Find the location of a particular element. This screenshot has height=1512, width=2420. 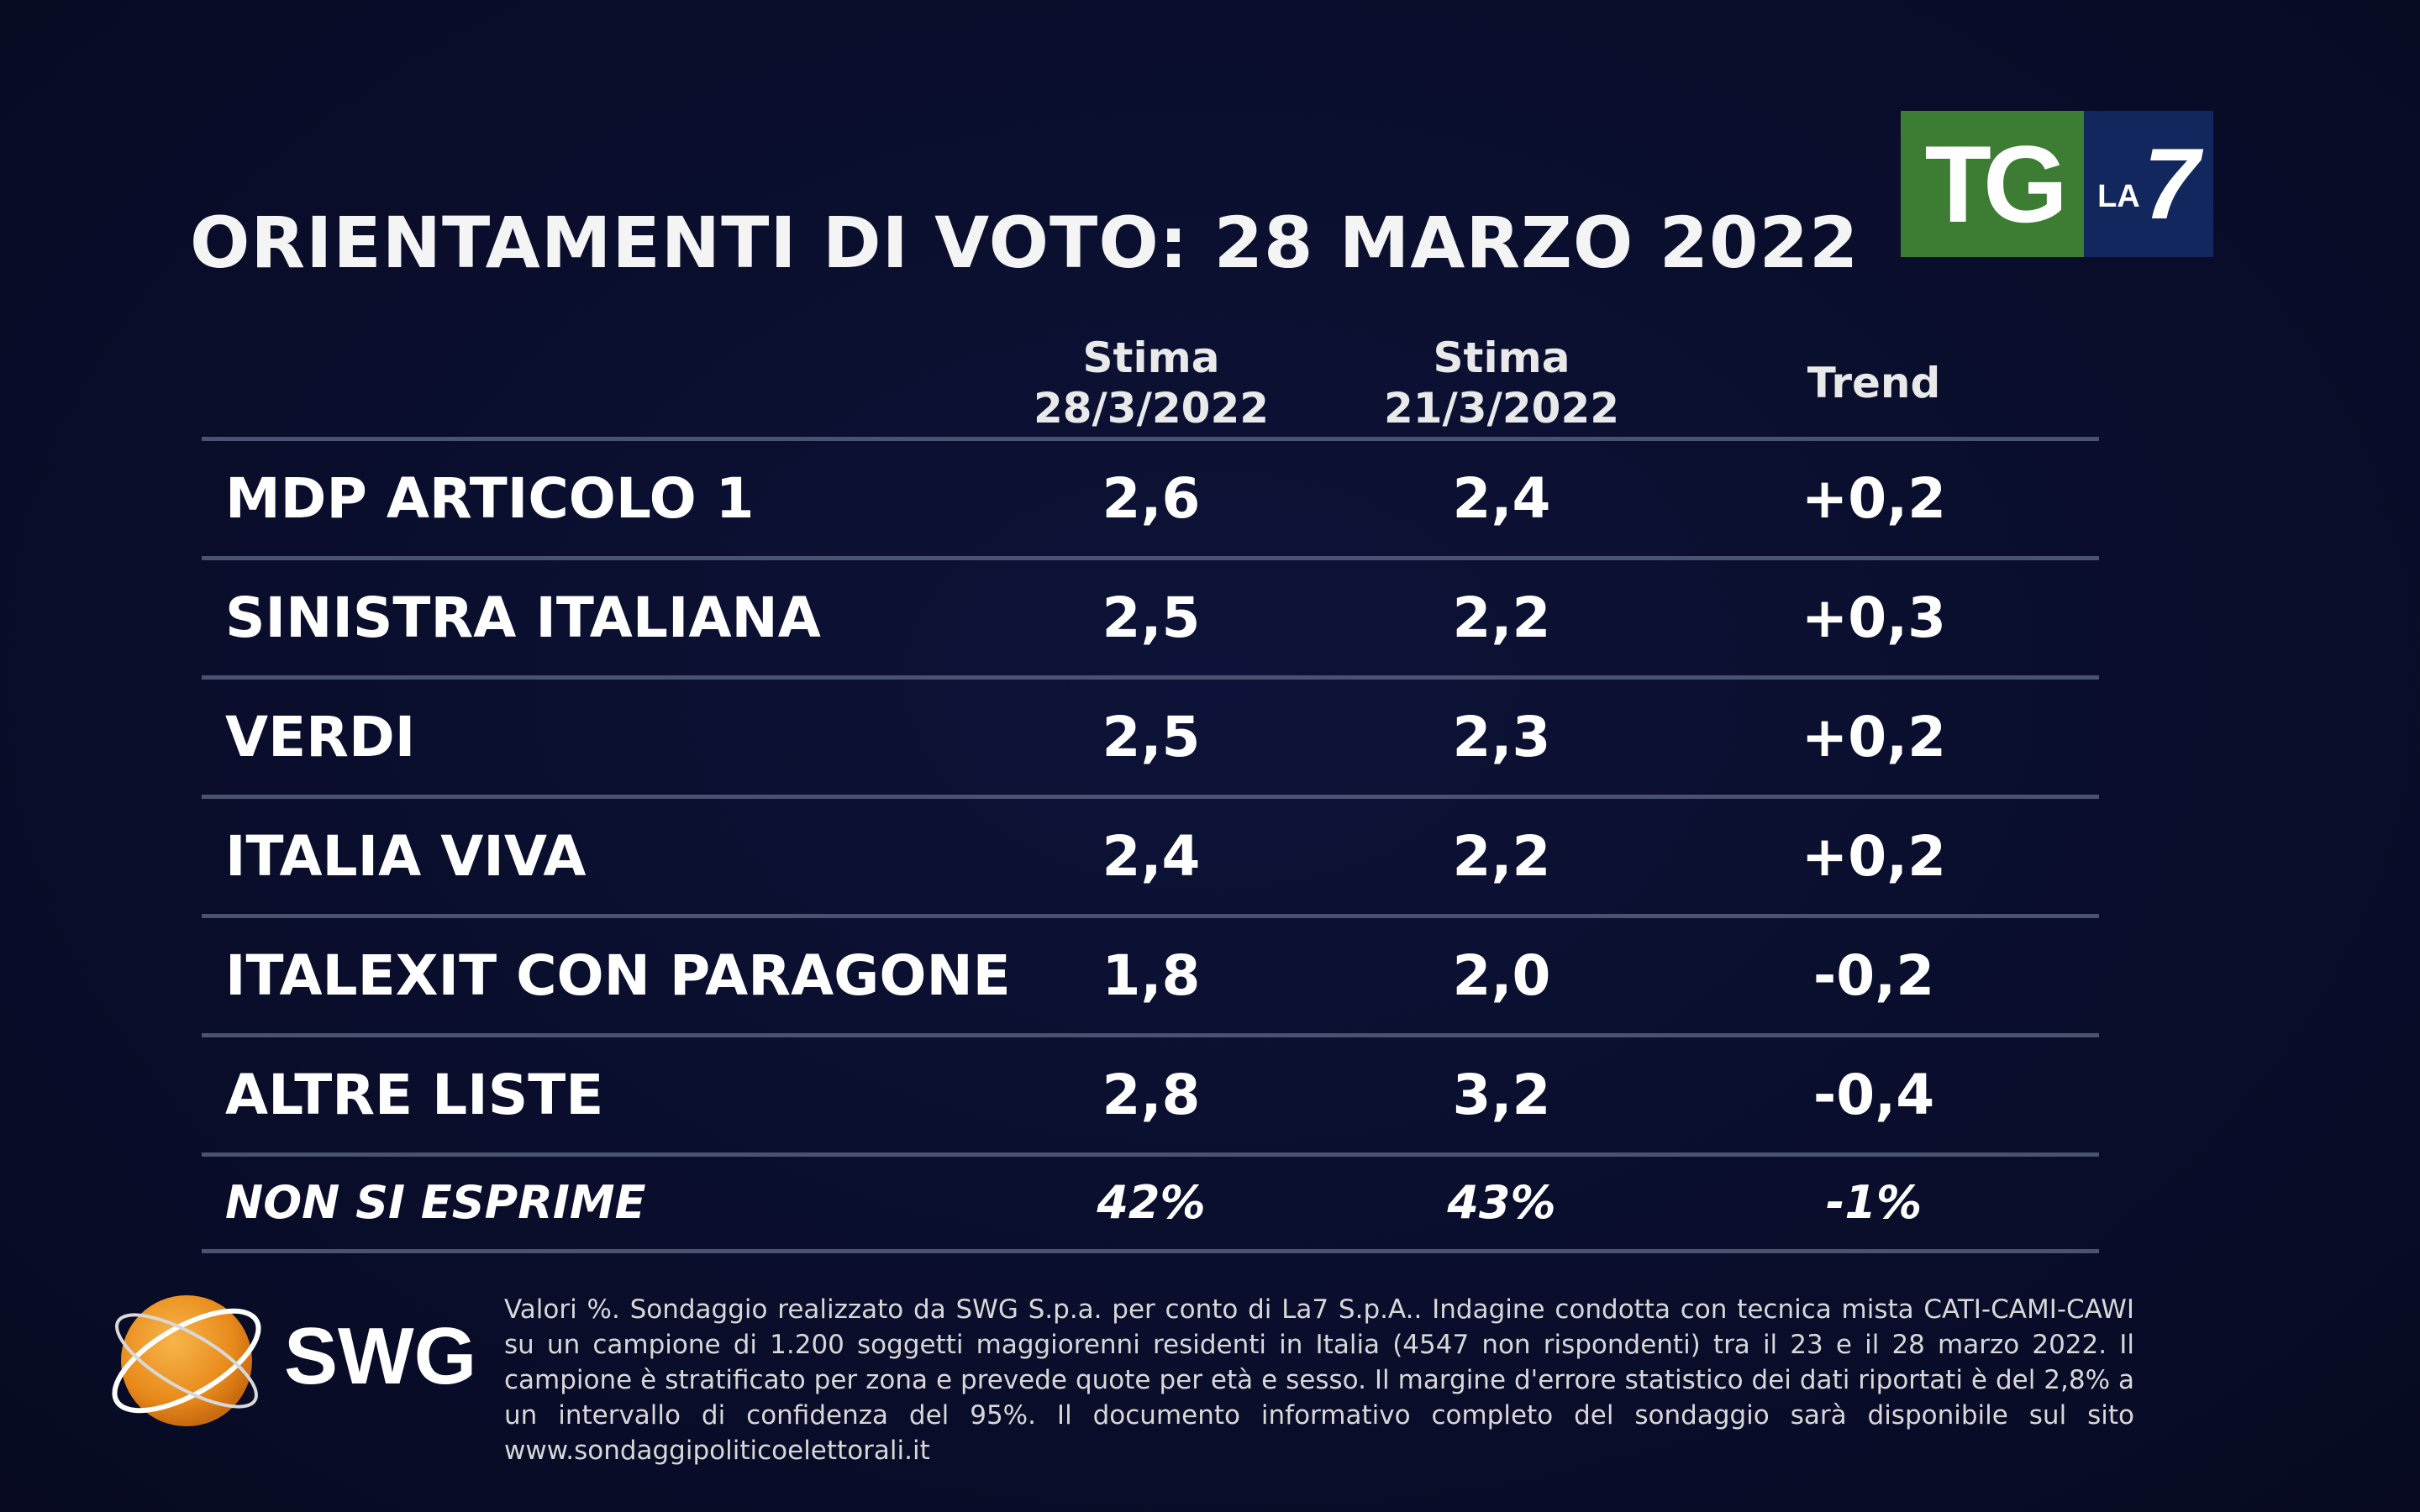

value-previous: 43% is located at coordinates (1501, 1202).